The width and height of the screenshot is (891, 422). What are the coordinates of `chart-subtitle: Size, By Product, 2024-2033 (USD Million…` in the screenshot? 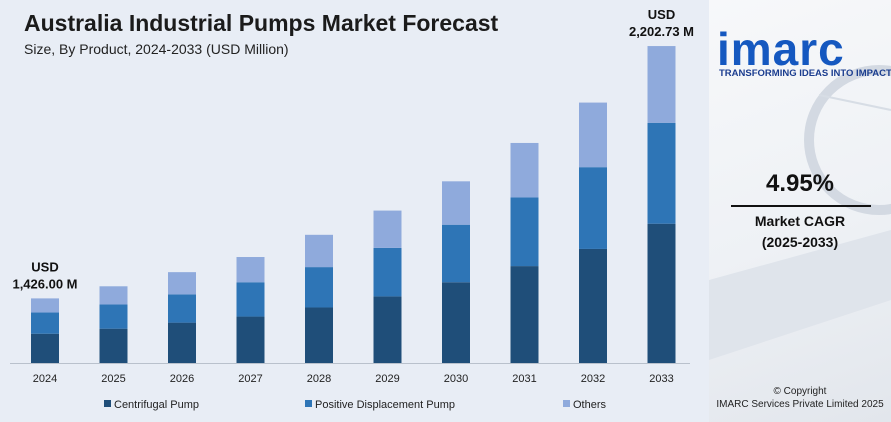 It's located at (156, 49).